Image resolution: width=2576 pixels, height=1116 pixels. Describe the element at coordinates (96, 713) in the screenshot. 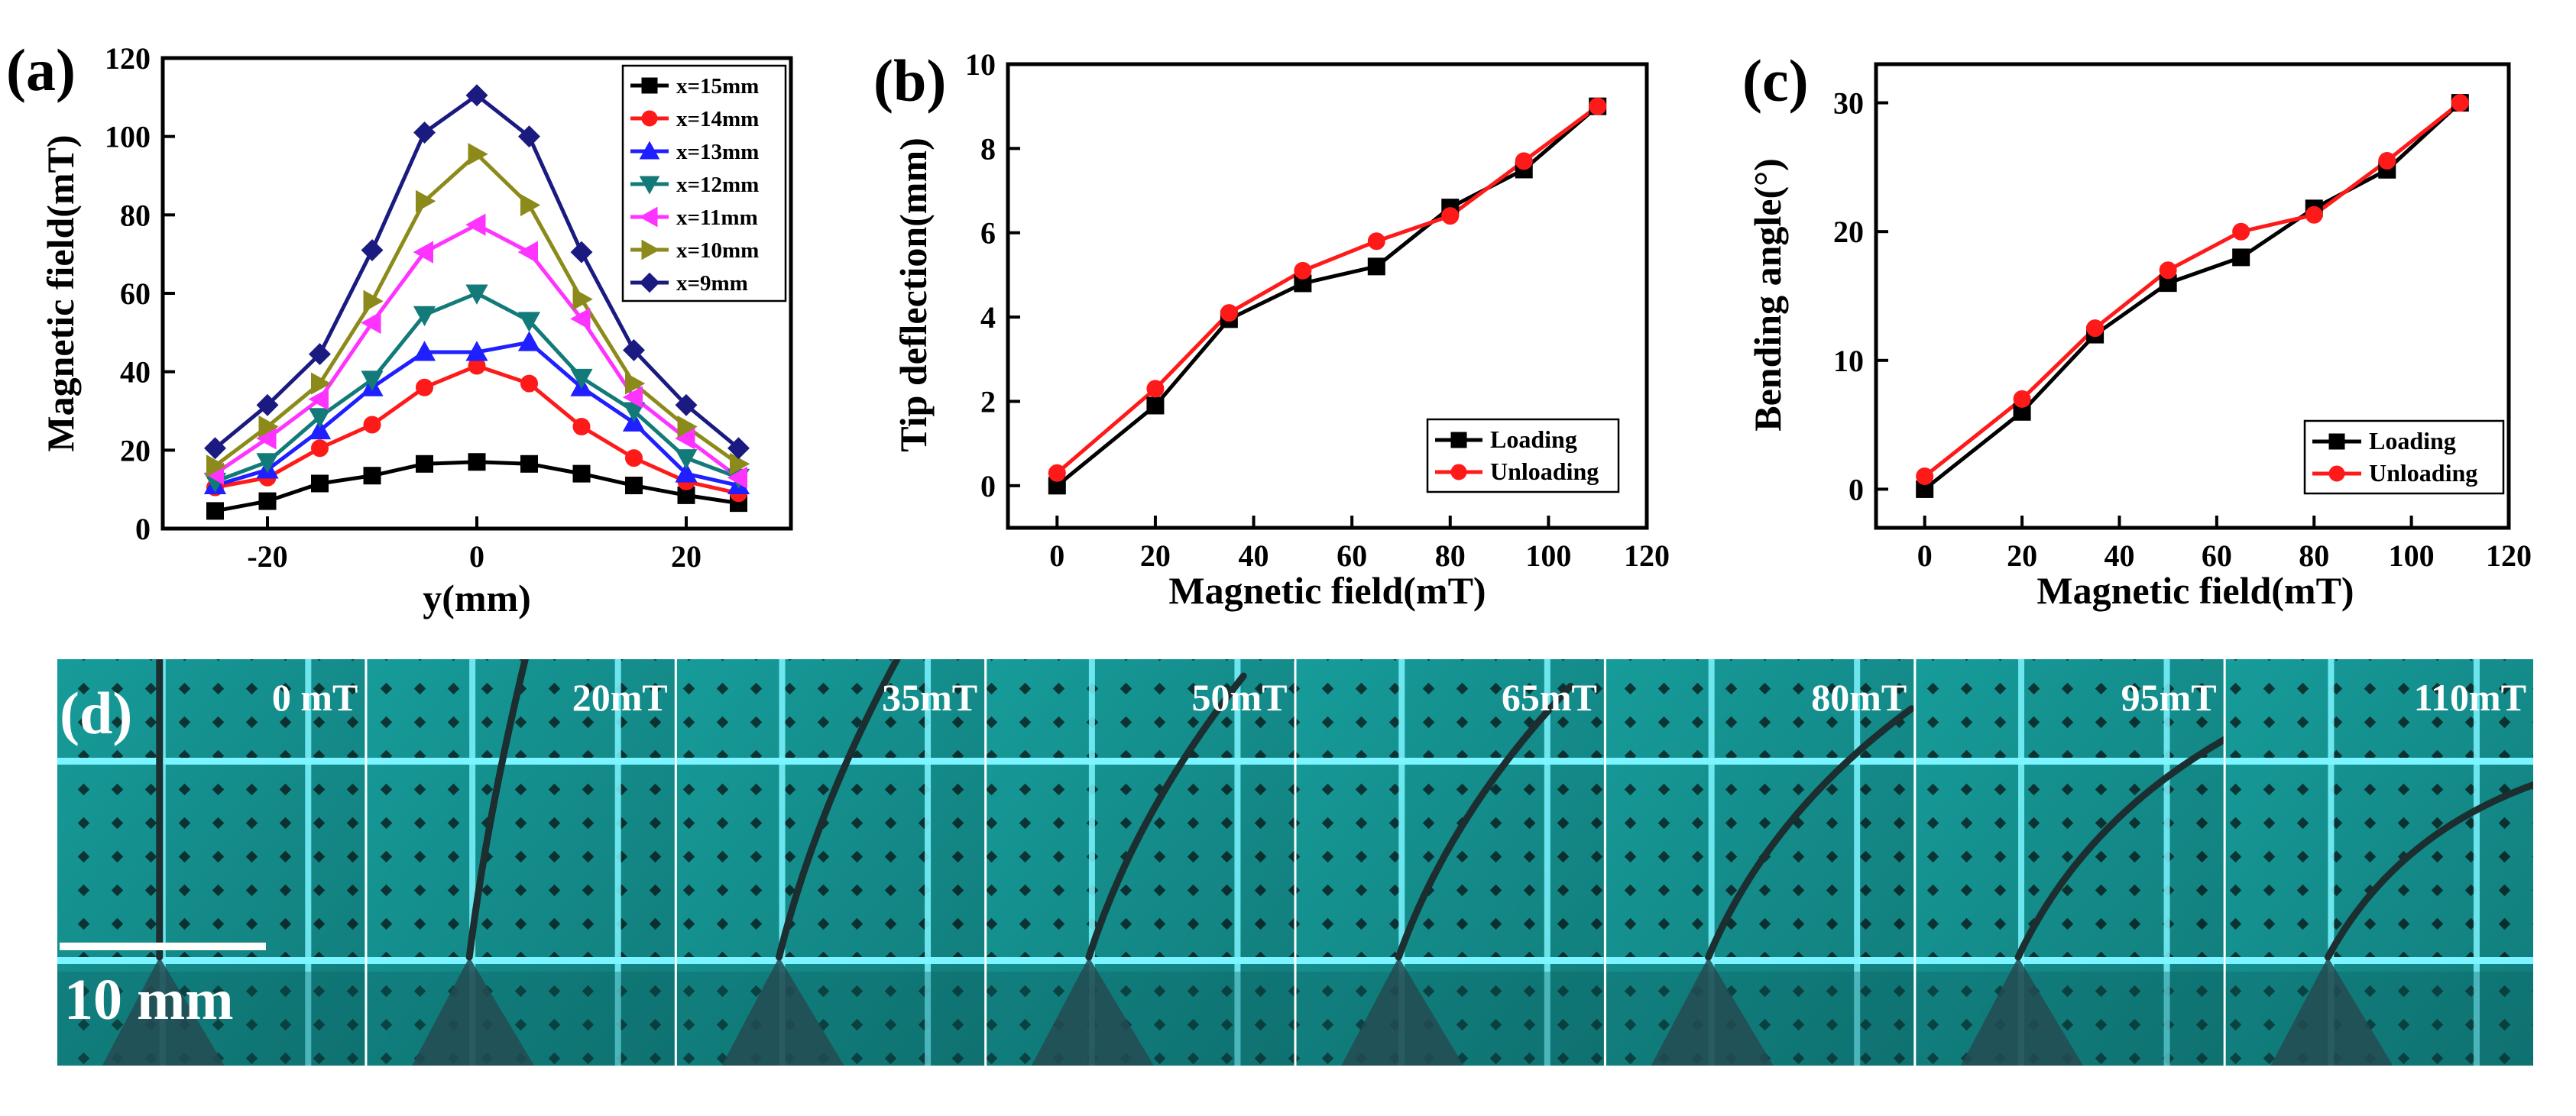

I see `panel-label-d: (d)` at that location.